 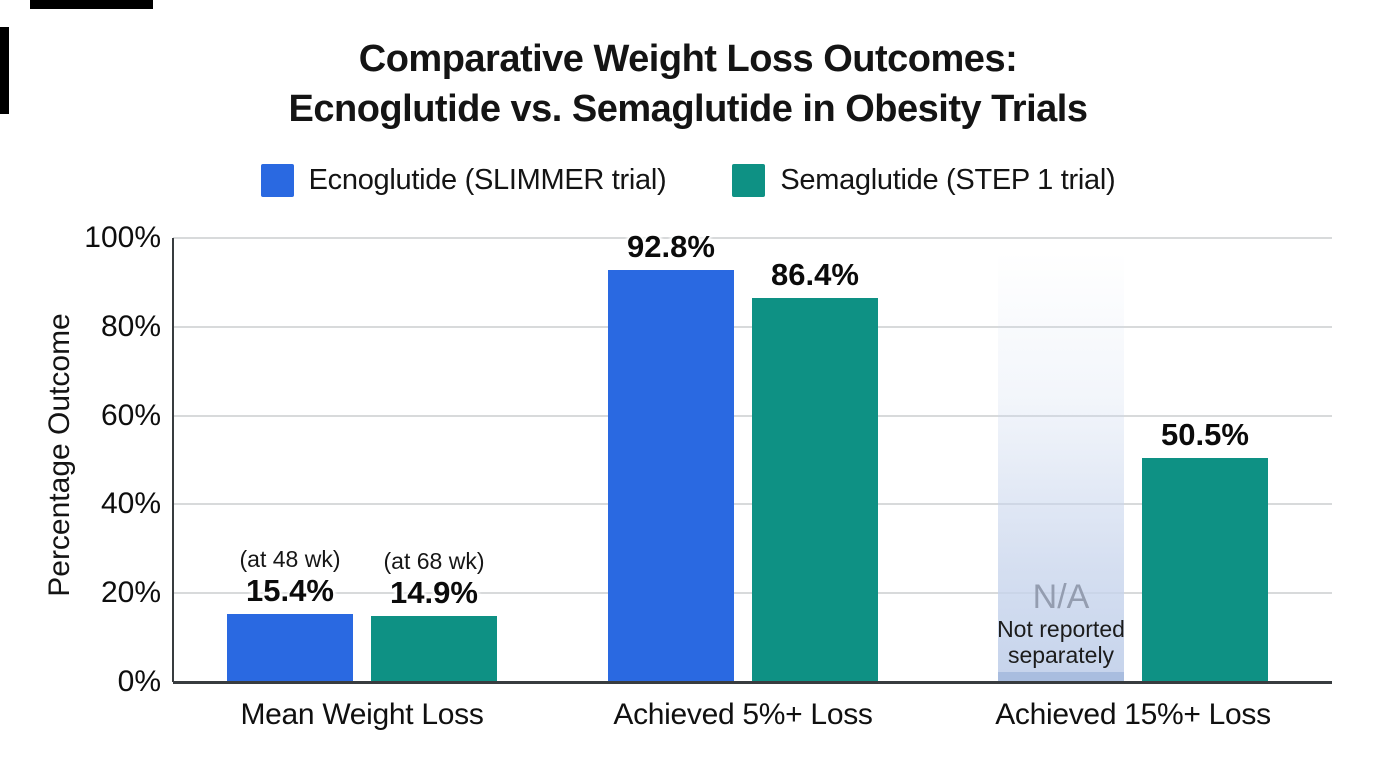 I want to click on y-axis-line, so click(x=173, y=460).